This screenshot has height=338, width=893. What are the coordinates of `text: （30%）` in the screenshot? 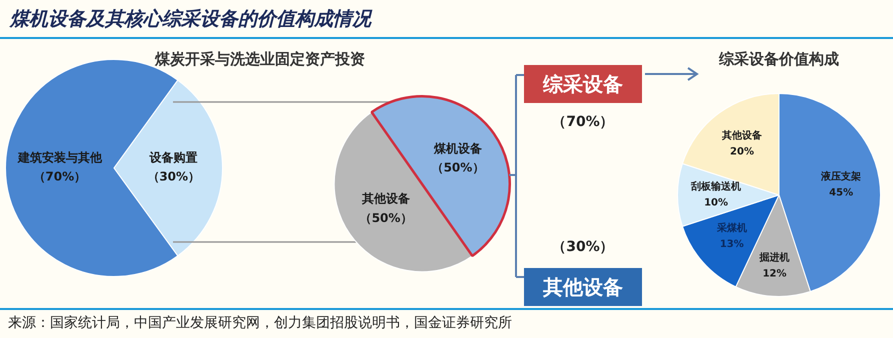 It's located at (583, 247).